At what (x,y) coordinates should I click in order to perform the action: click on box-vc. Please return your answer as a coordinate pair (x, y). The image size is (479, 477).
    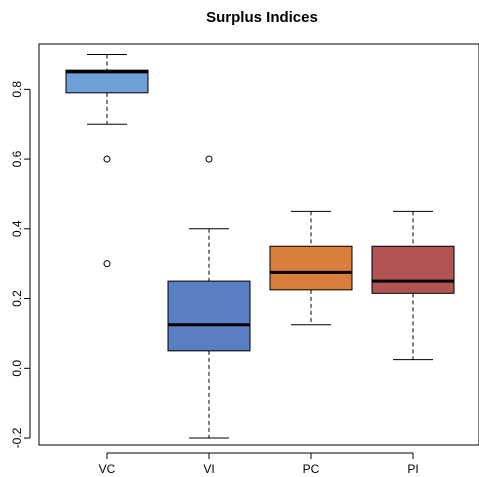
    Looking at the image, I should click on (107, 160).